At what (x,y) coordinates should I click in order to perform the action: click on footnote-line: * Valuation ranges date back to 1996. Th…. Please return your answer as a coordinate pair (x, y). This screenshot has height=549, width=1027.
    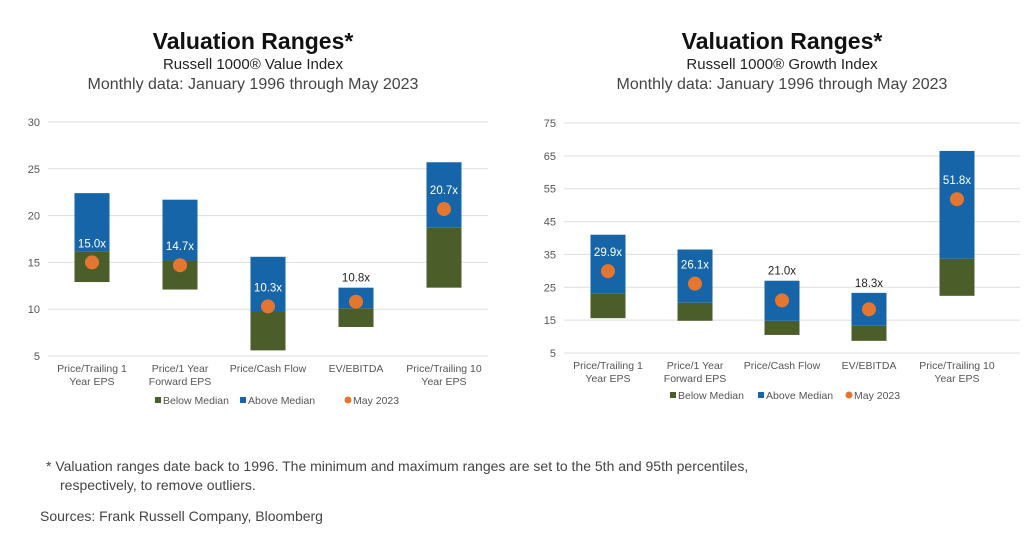
    Looking at the image, I should click on (397, 466).